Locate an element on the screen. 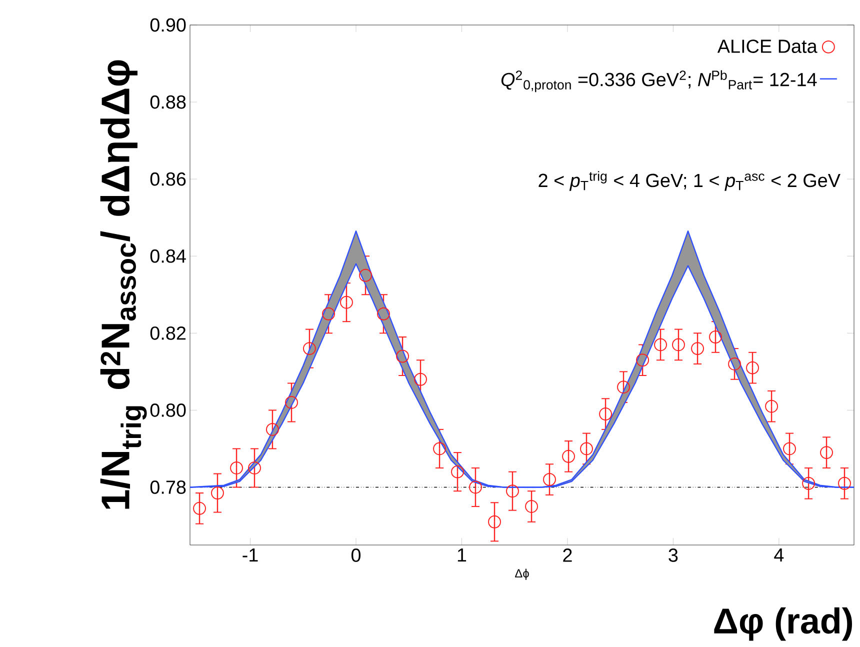 This screenshot has height=647, width=860. x-tick-label: 1 is located at coordinates (462, 555).